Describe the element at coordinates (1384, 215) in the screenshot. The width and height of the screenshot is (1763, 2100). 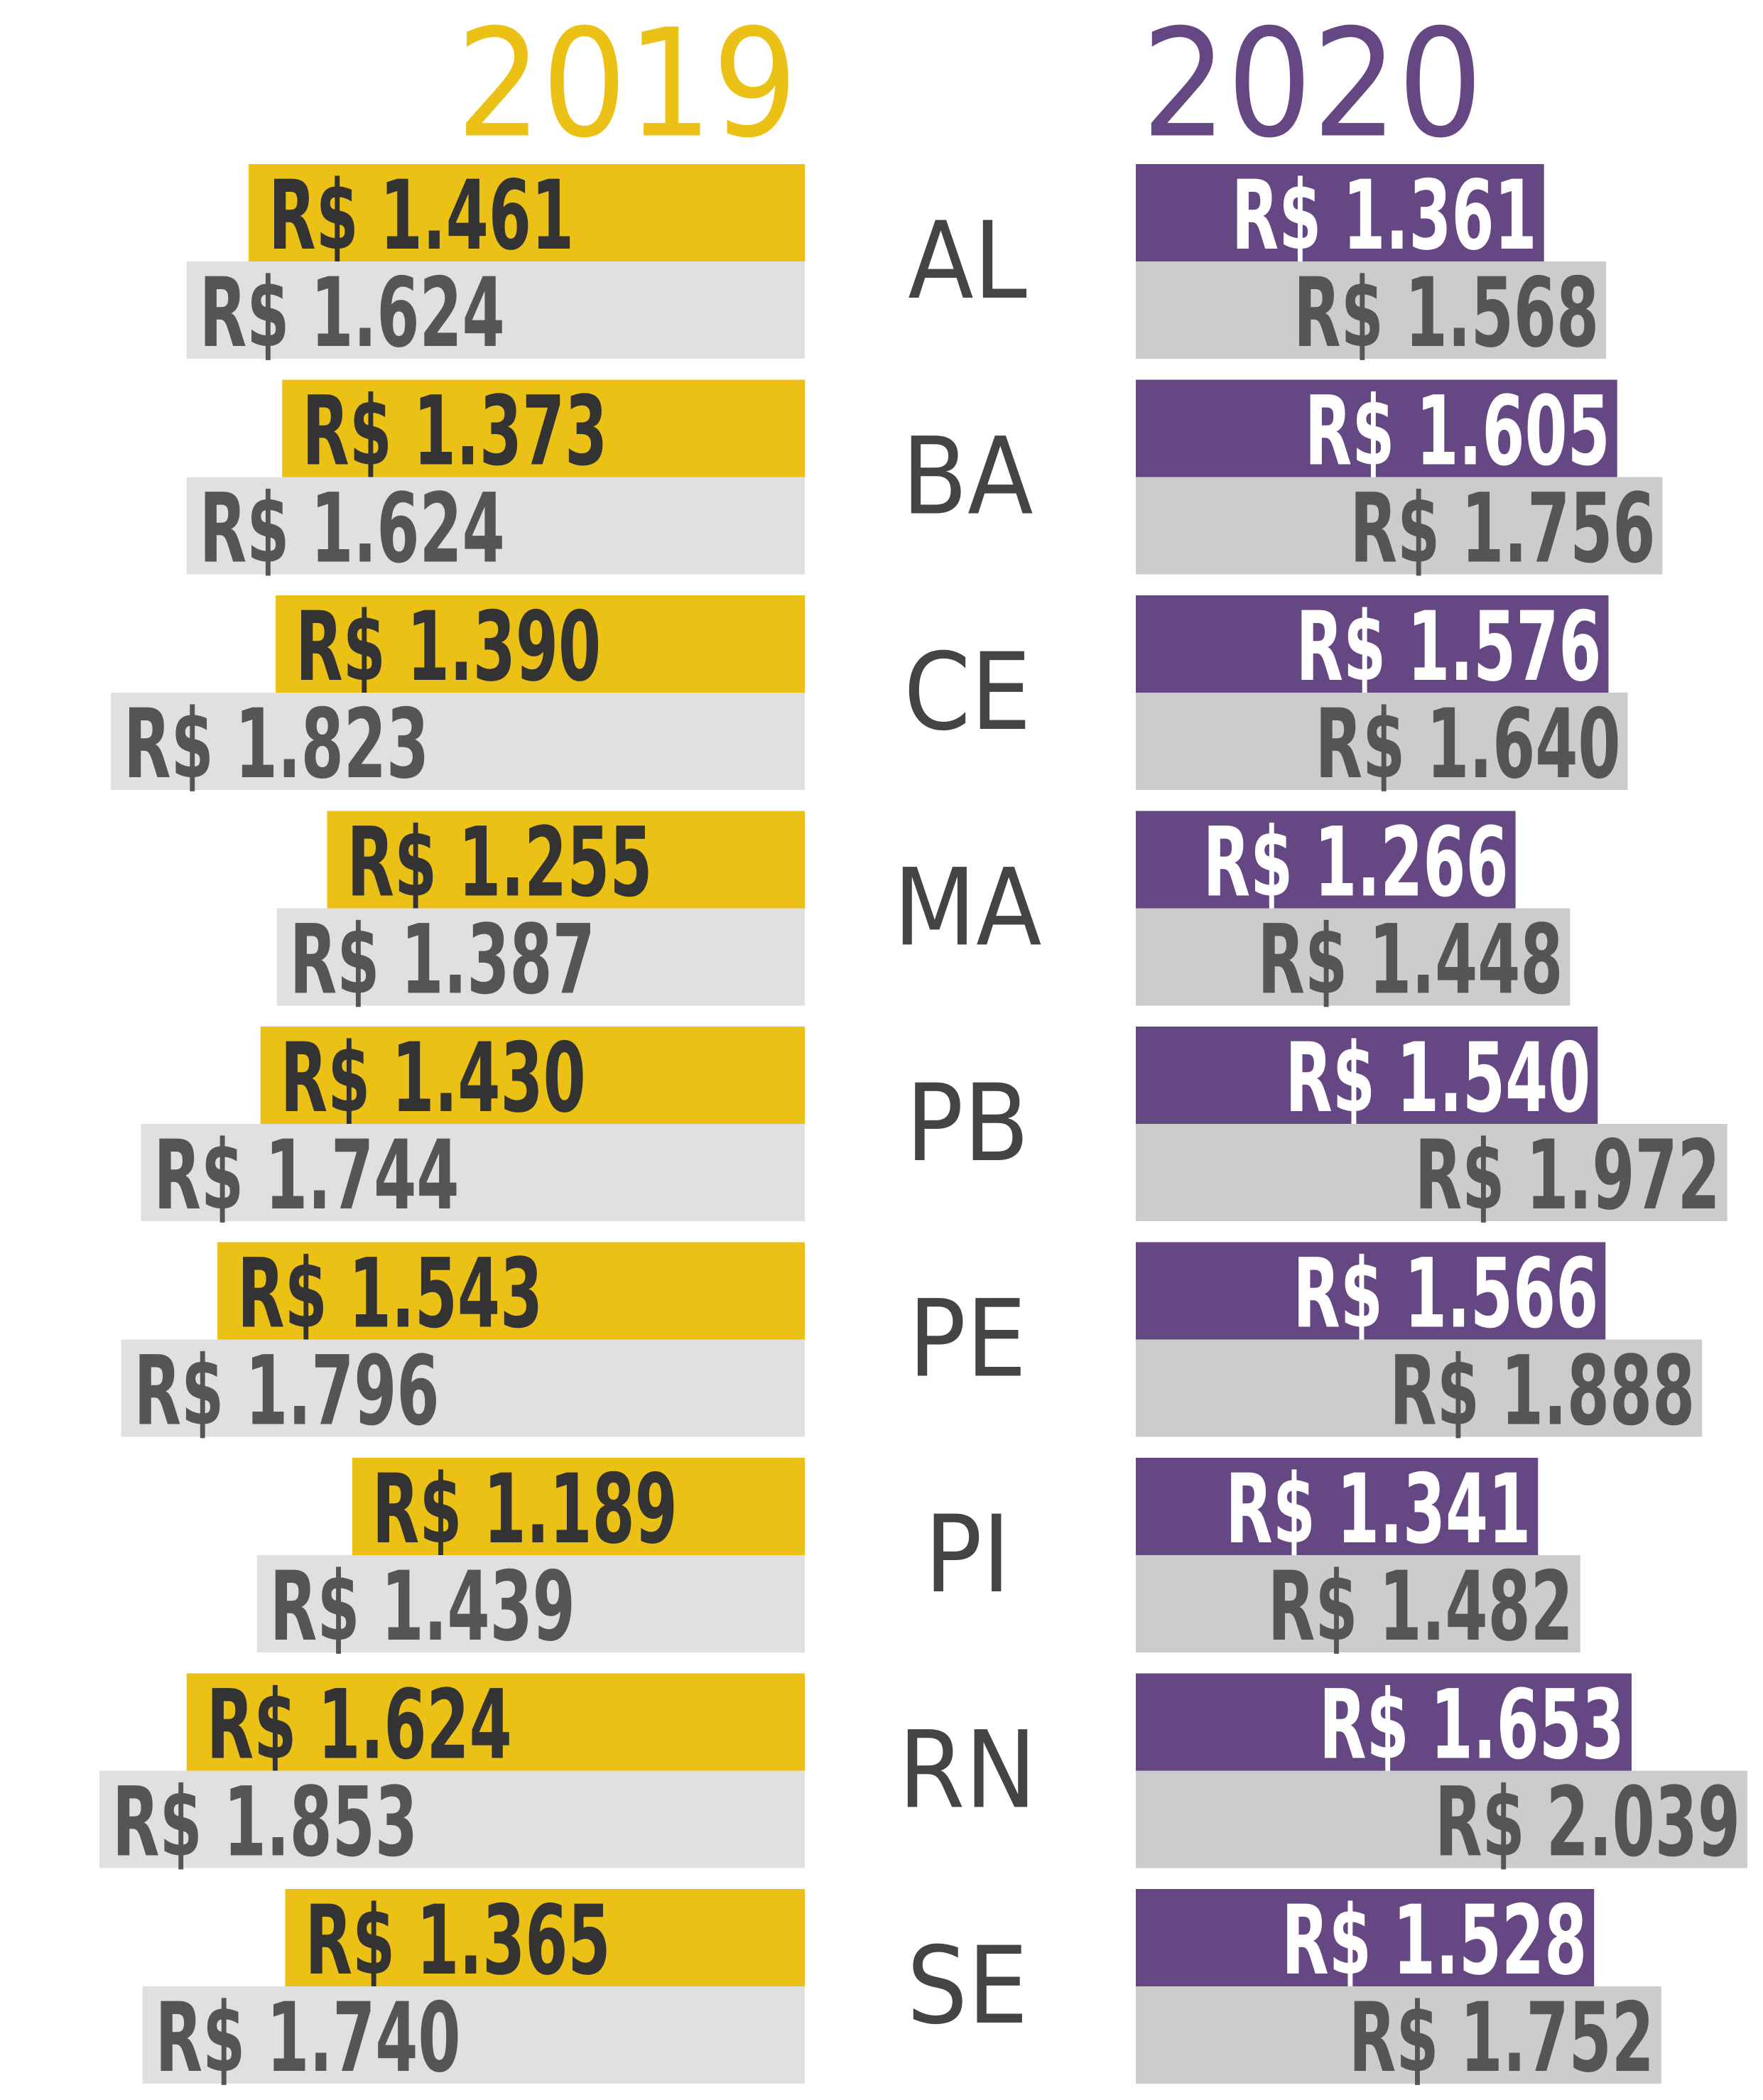
I see `value-label: R$ 1.361` at that location.